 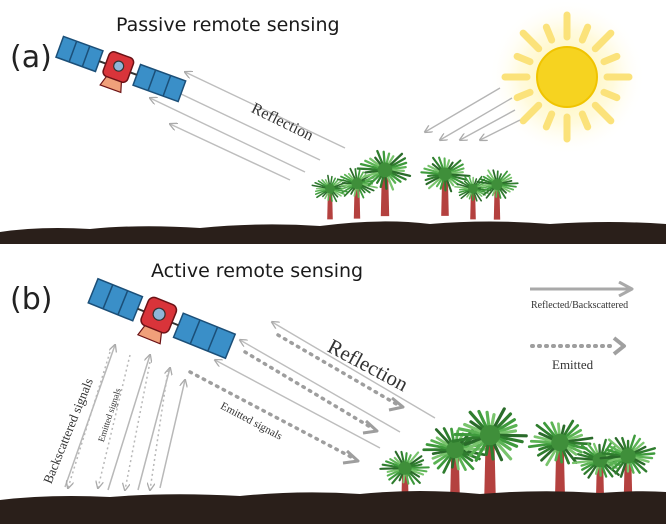 I want to click on sunlight-arrows, so click(x=473, y=113).